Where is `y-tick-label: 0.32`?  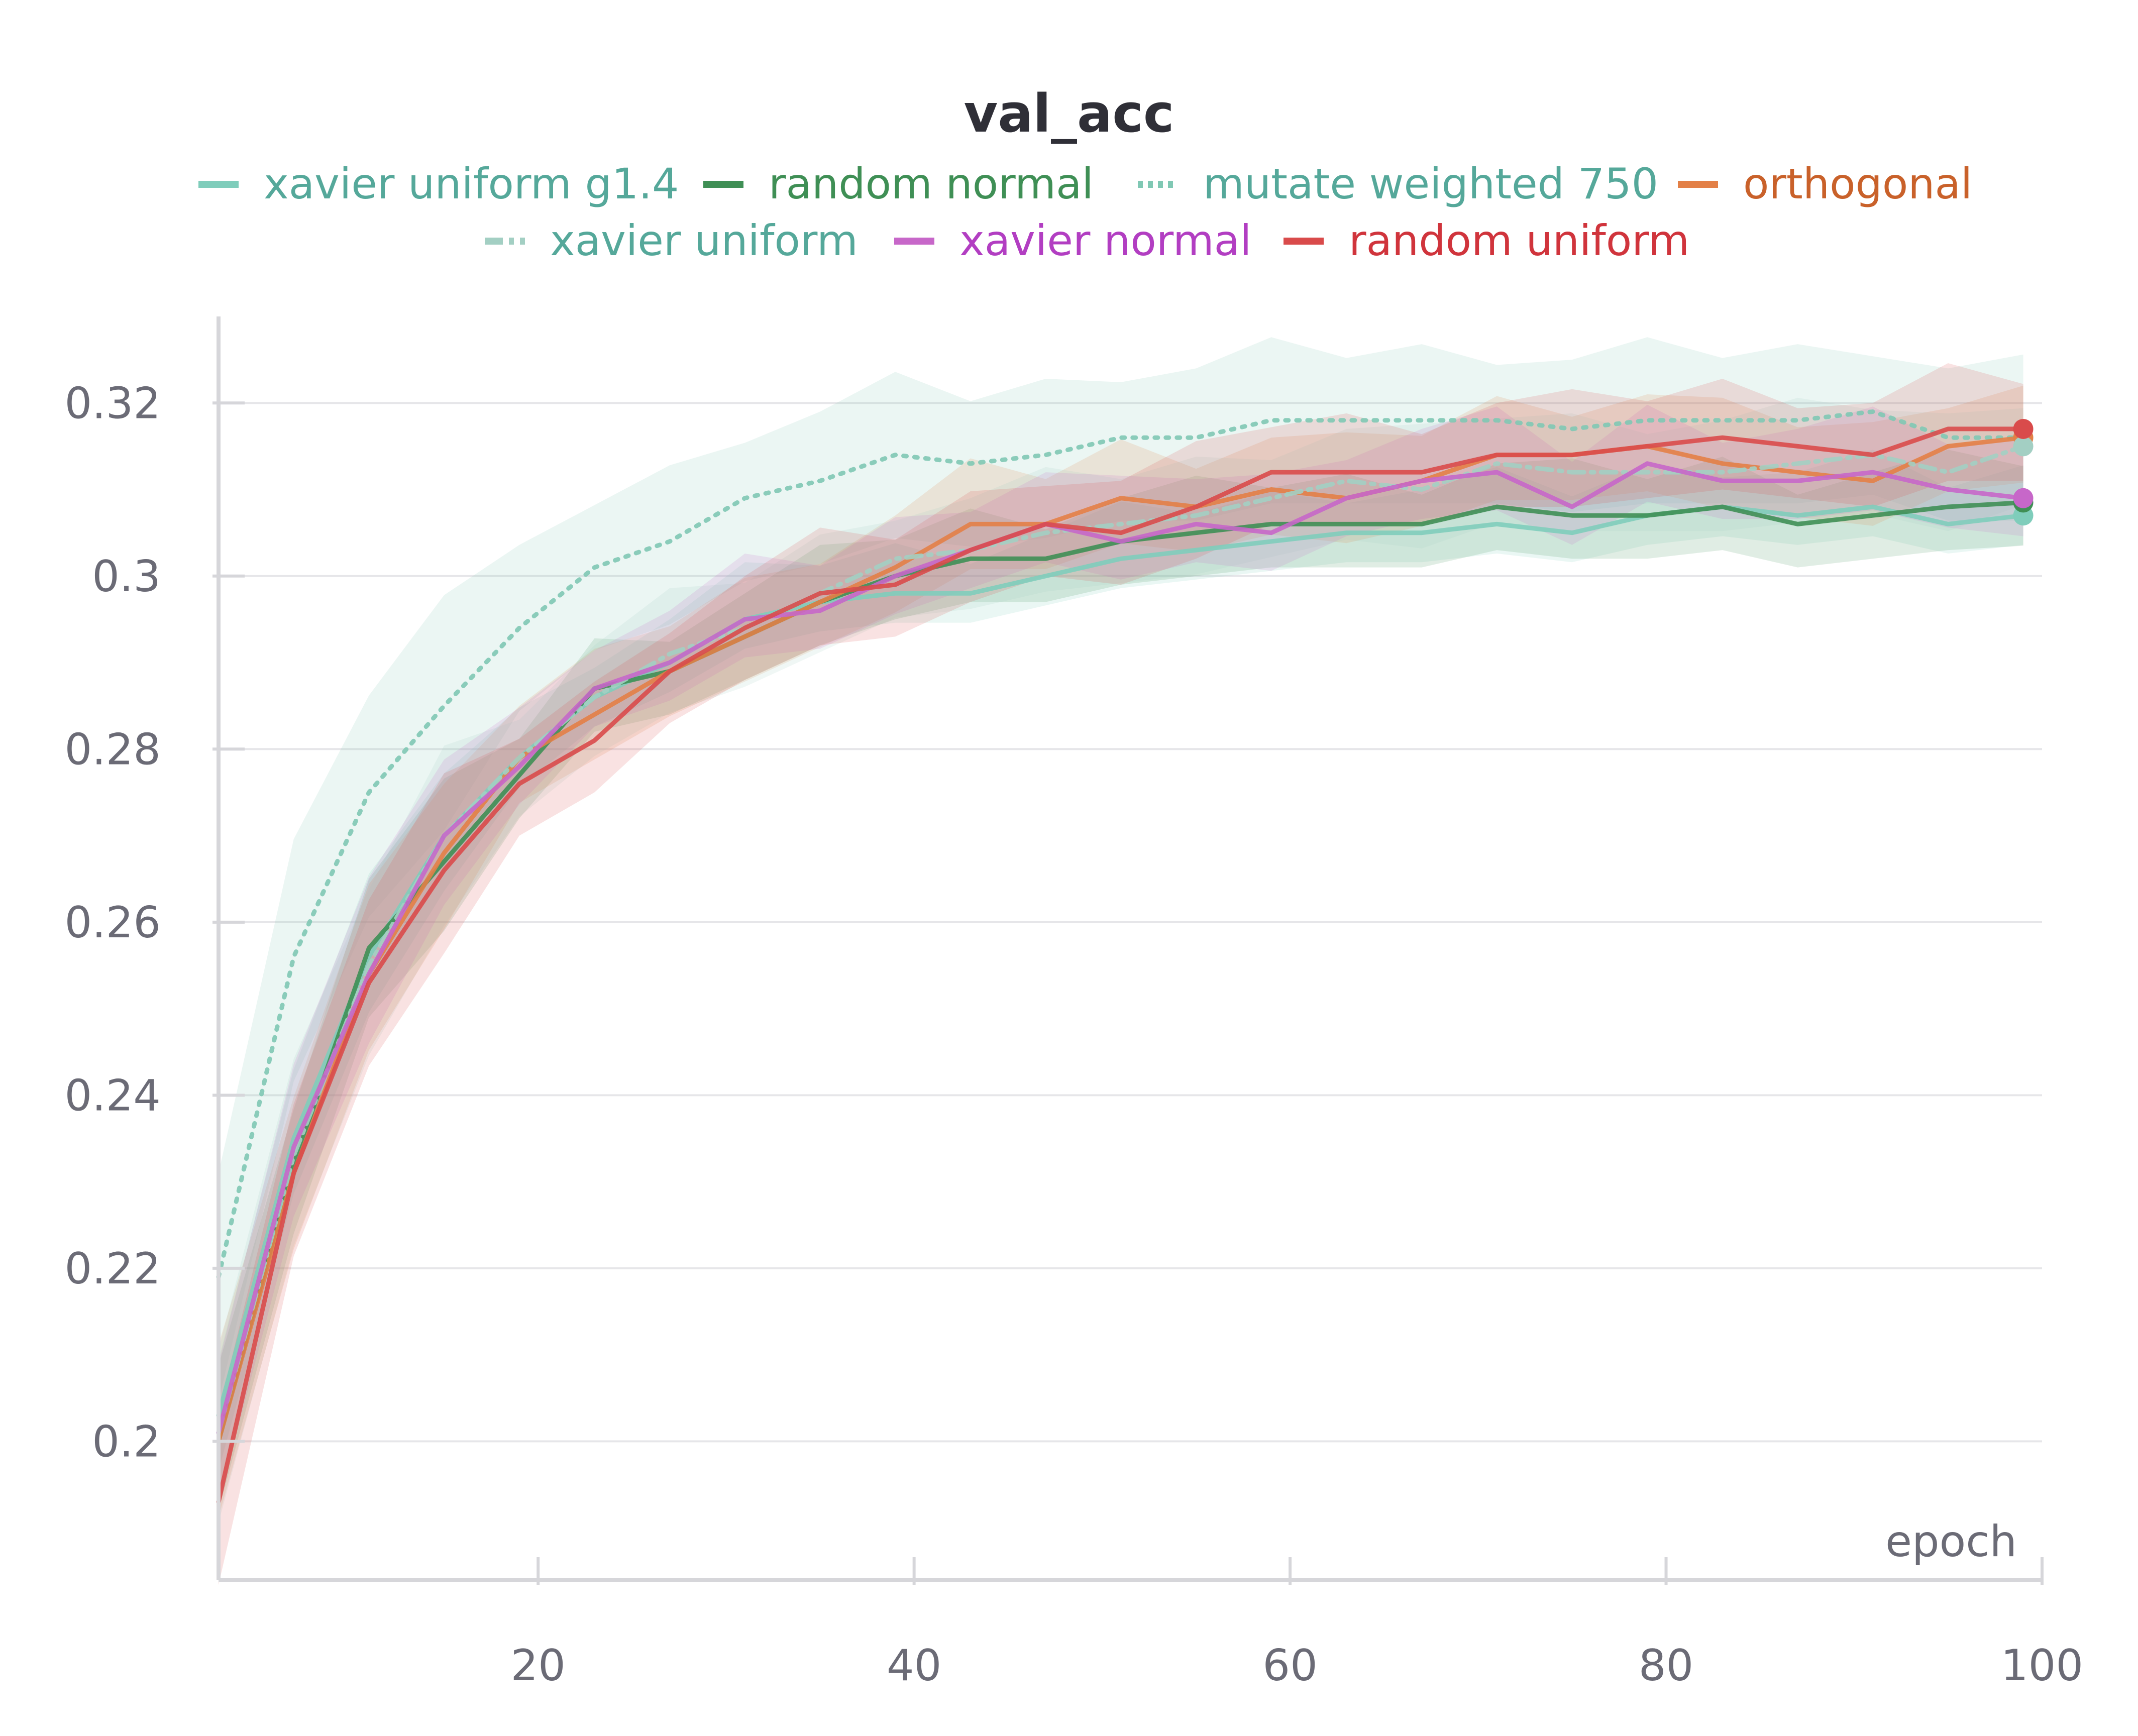
y-tick-label: 0.32 is located at coordinates (113, 403).